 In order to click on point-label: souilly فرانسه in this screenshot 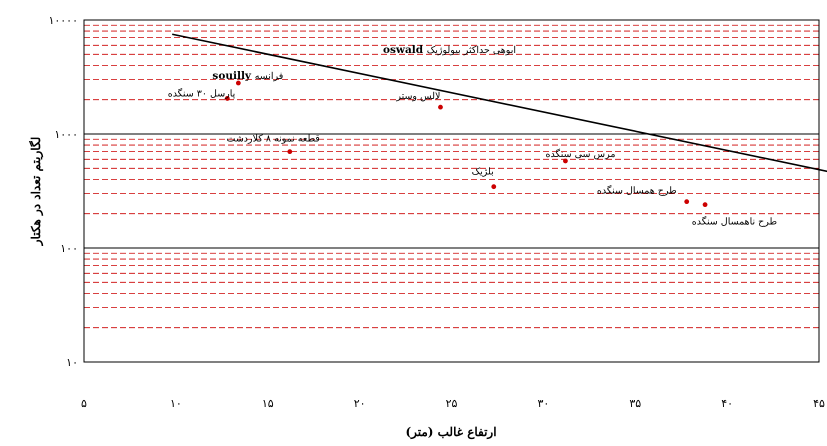, I will do `click(247, 76)`.